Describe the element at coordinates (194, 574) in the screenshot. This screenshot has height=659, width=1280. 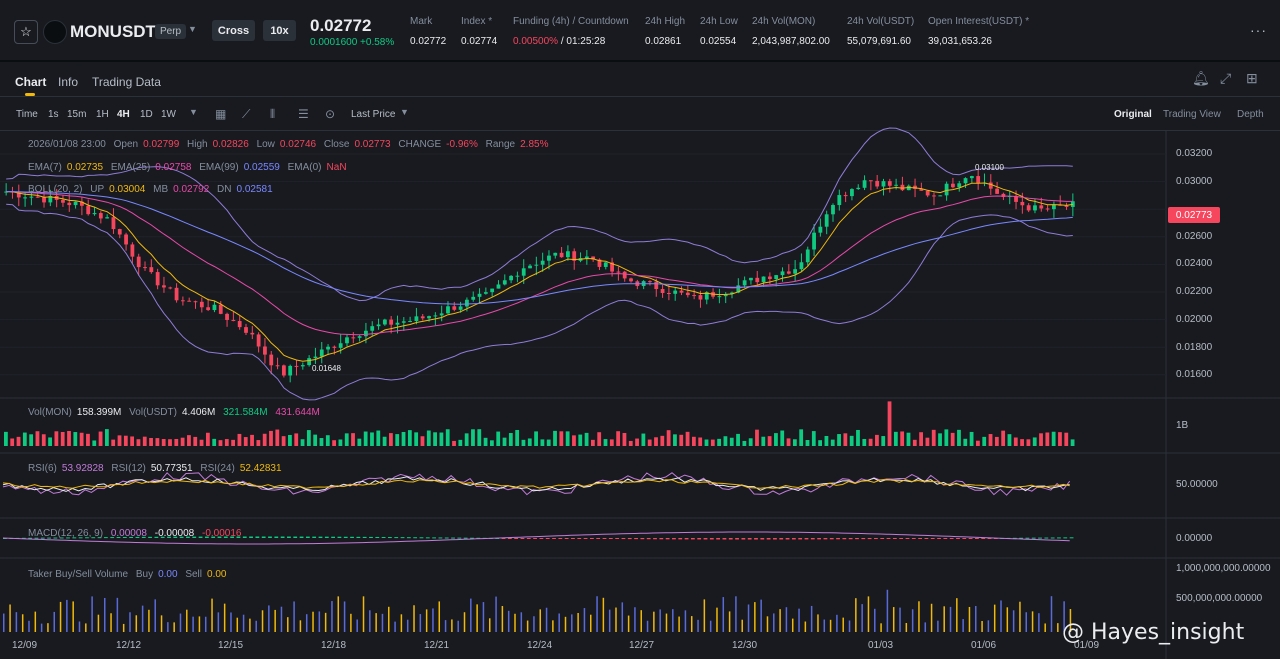
I see `taker-sell-label: Sell` at that location.